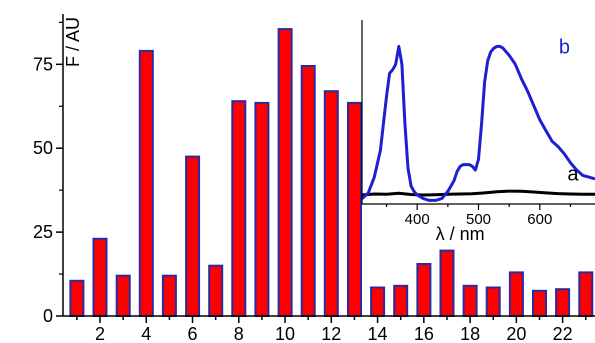 Image resolution: width=595 pixels, height=343 pixels. Describe the element at coordinates (43, 64) in the screenshot. I see `y-tick-label-75: 75` at that location.